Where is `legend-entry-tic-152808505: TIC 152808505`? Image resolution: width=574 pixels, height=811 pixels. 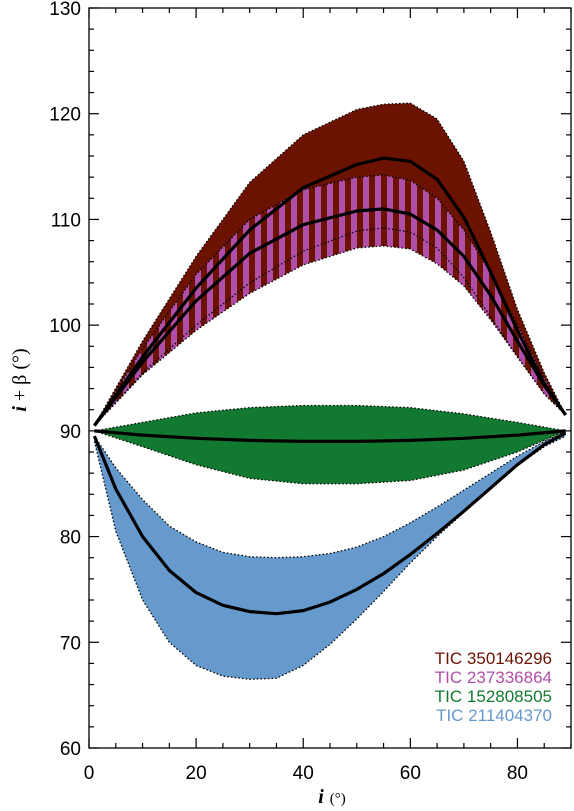
legend-entry-tic-152808505: TIC 152808505 is located at coordinates (493, 696).